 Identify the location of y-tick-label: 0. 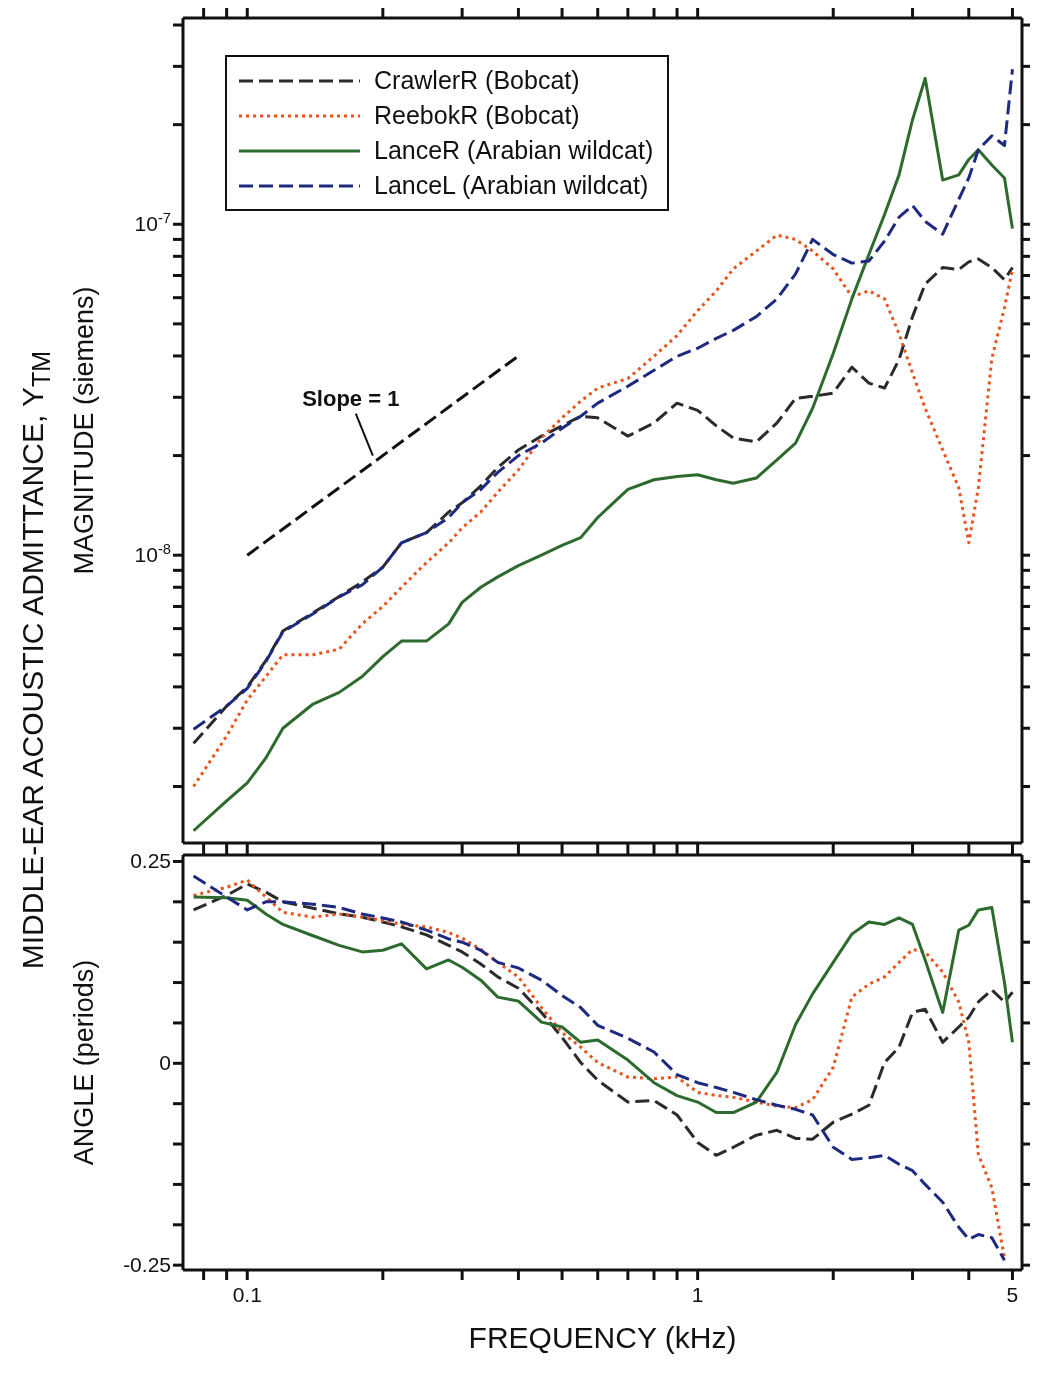
(165, 1063).